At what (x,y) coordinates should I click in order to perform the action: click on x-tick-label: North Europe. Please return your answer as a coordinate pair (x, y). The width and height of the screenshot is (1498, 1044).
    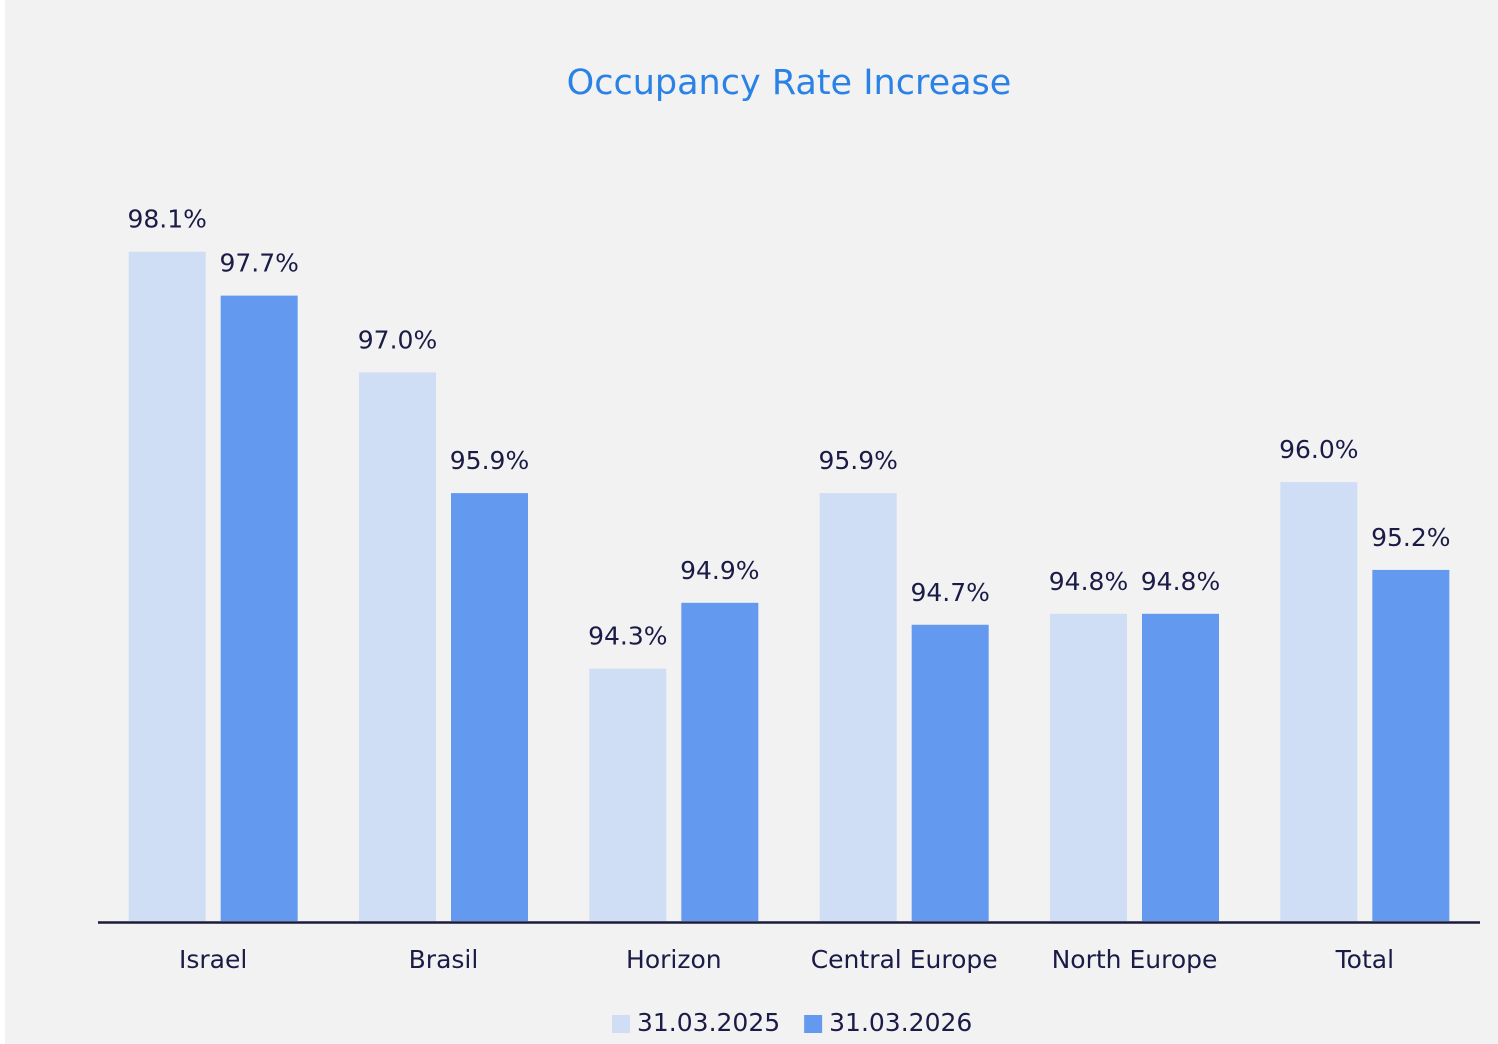
    Looking at the image, I should click on (1135, 959).